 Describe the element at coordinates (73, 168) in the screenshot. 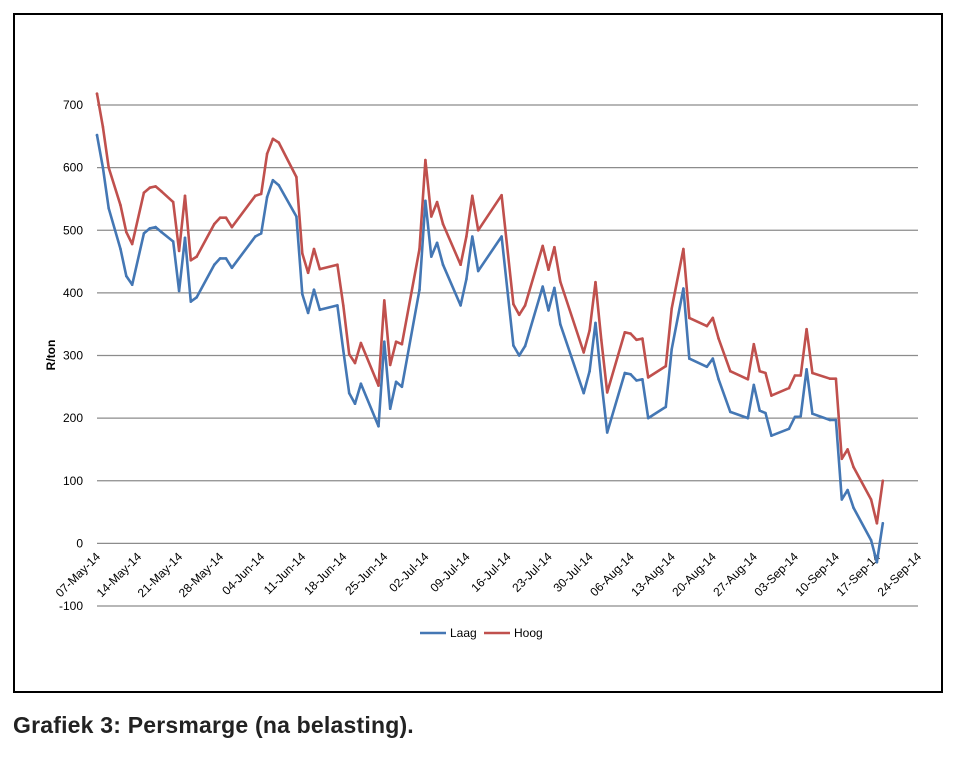

I see `y-tick-label: 600` at that location.